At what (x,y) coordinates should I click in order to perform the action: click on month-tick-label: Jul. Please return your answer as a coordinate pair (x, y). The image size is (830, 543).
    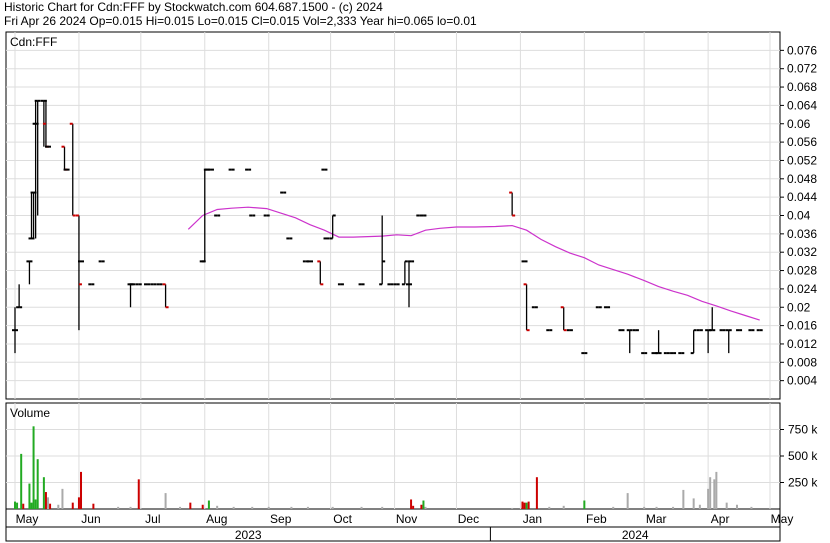
    Looking at the image, I should click on (152, 519).